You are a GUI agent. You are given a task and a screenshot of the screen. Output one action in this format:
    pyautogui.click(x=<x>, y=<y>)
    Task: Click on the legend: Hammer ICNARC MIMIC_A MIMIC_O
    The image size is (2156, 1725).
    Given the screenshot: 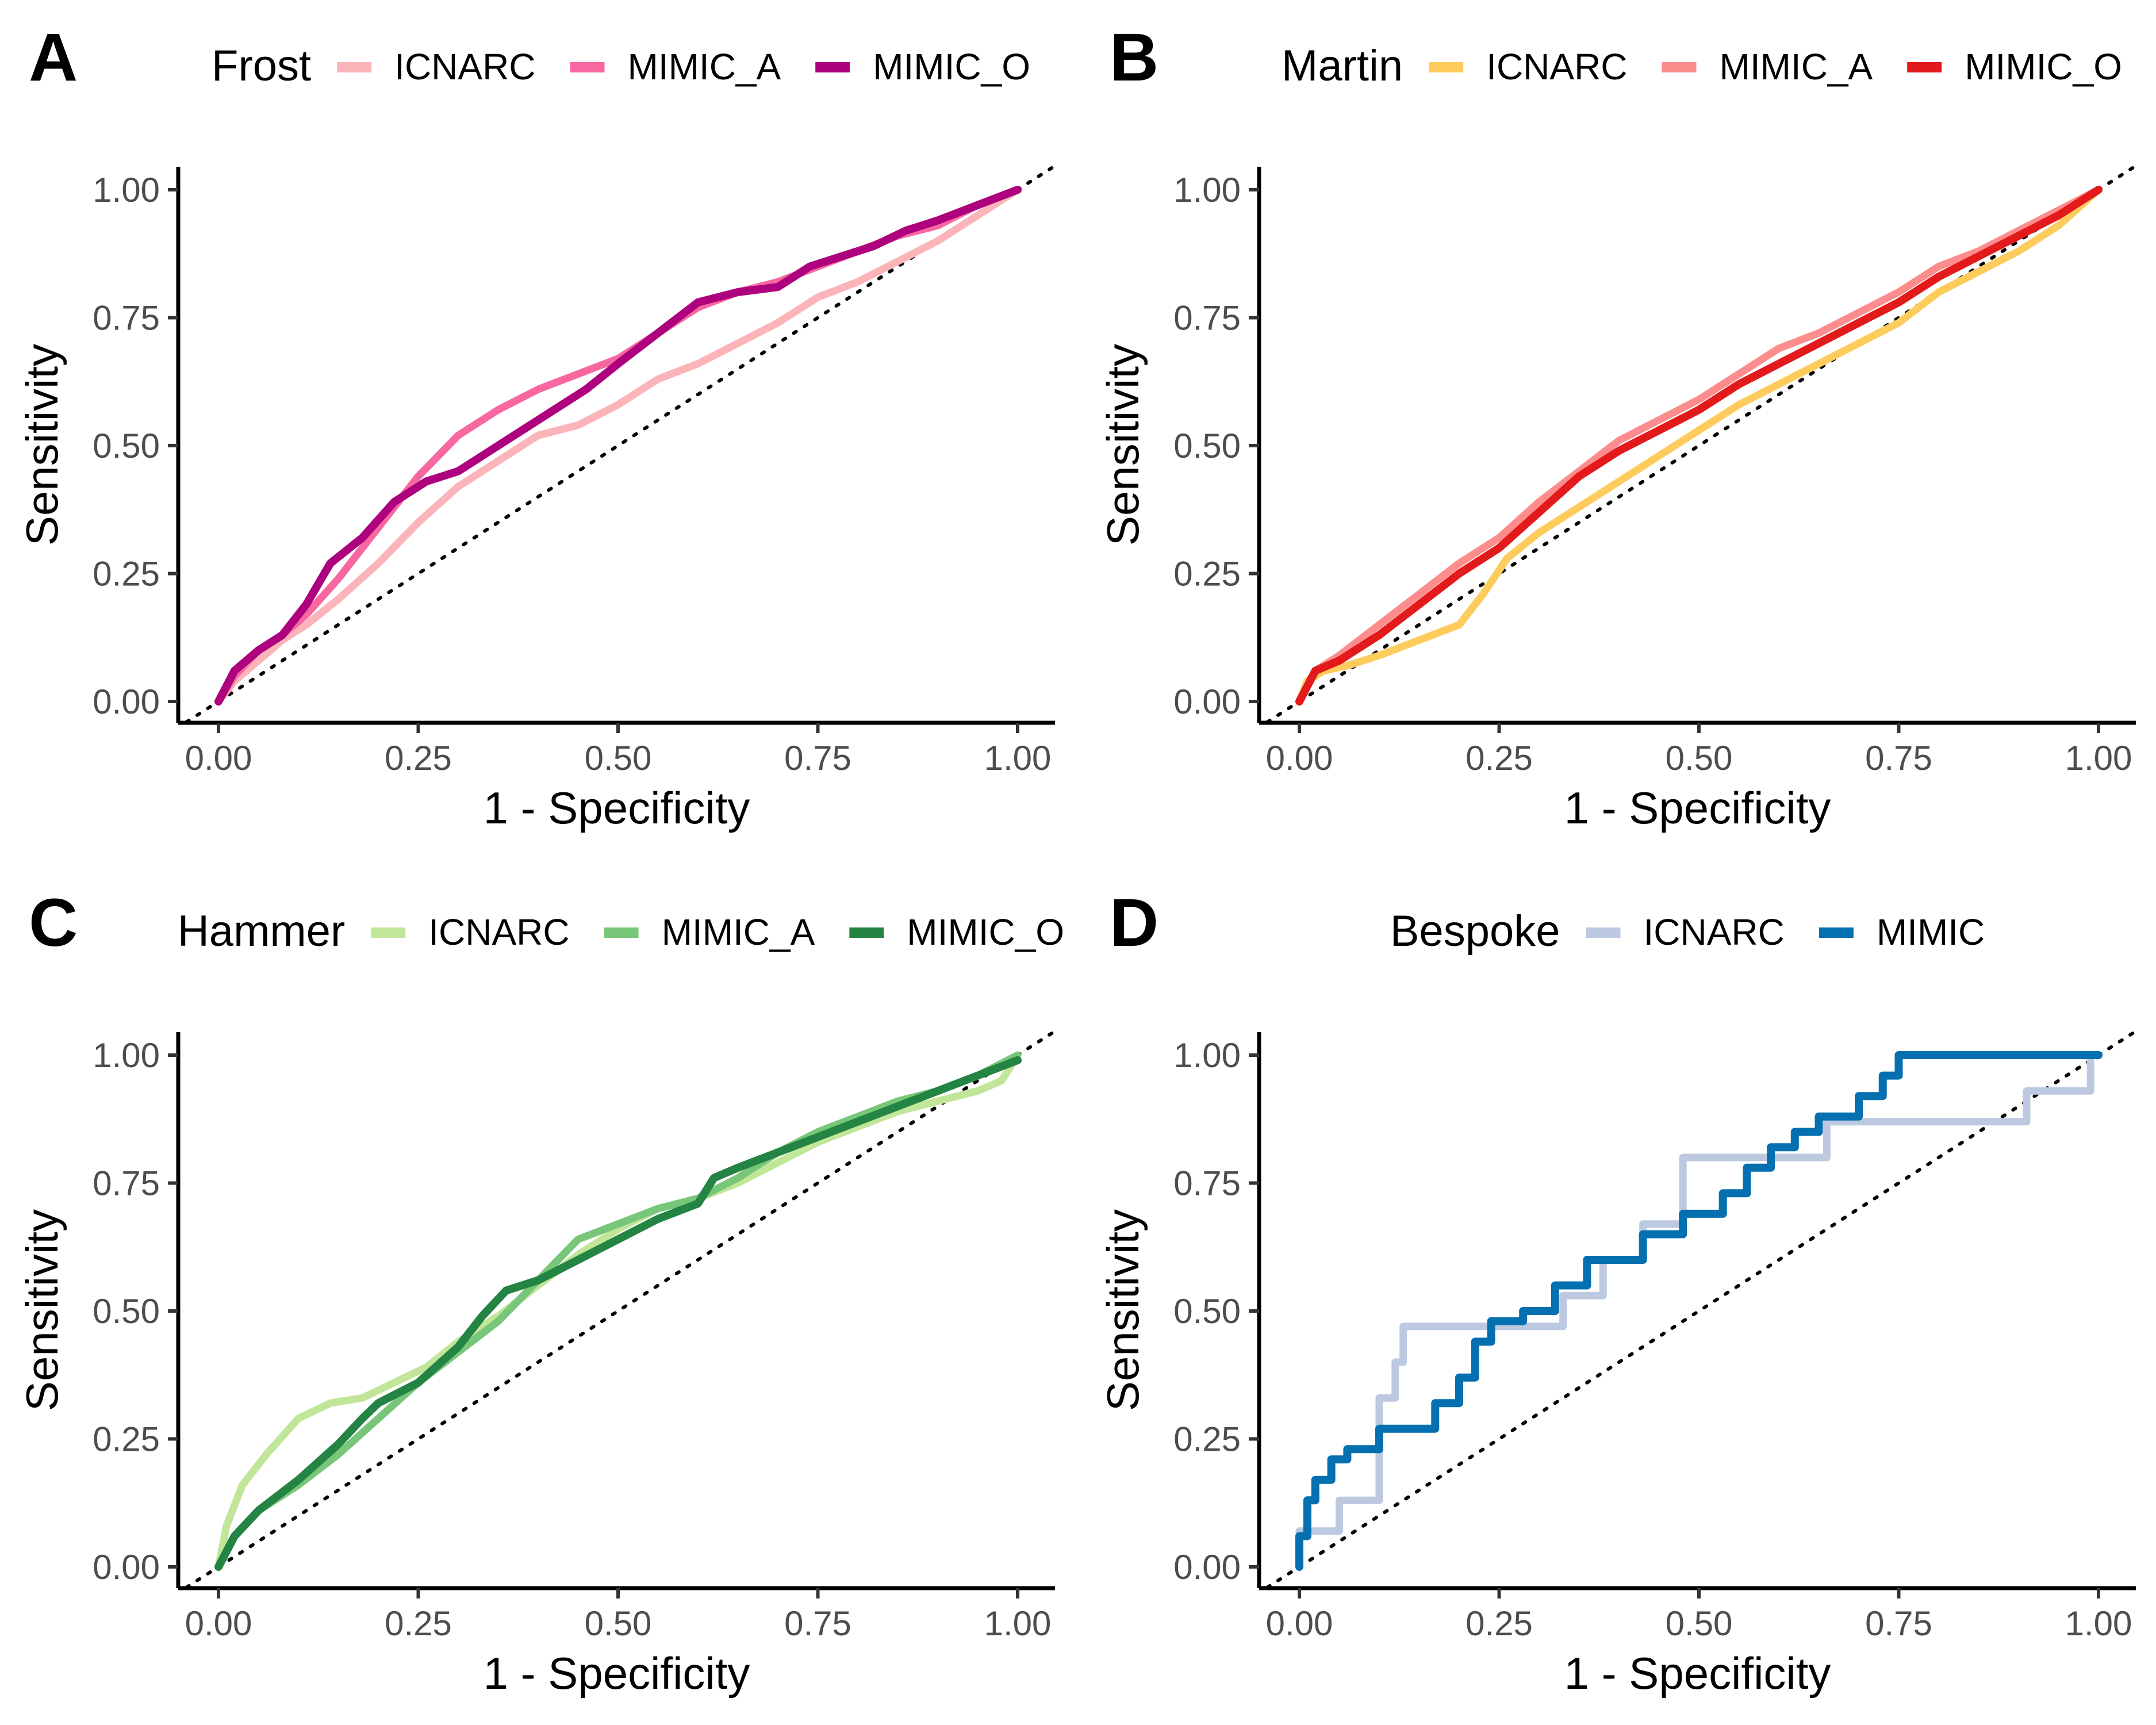 What is the action you would take?
    pyautogui.click(x=621, y=931)
    